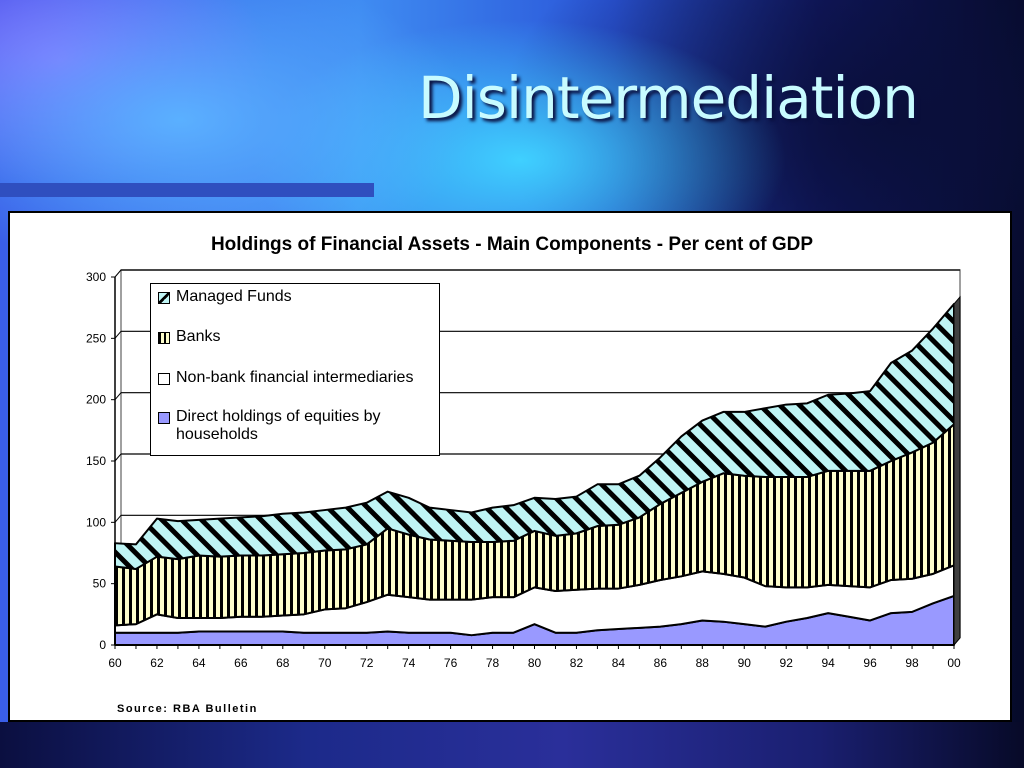  What do you see at coordinates (100, 584) in the screenshot?
I see `svg-text: 50` at bounding box center [100, 584].